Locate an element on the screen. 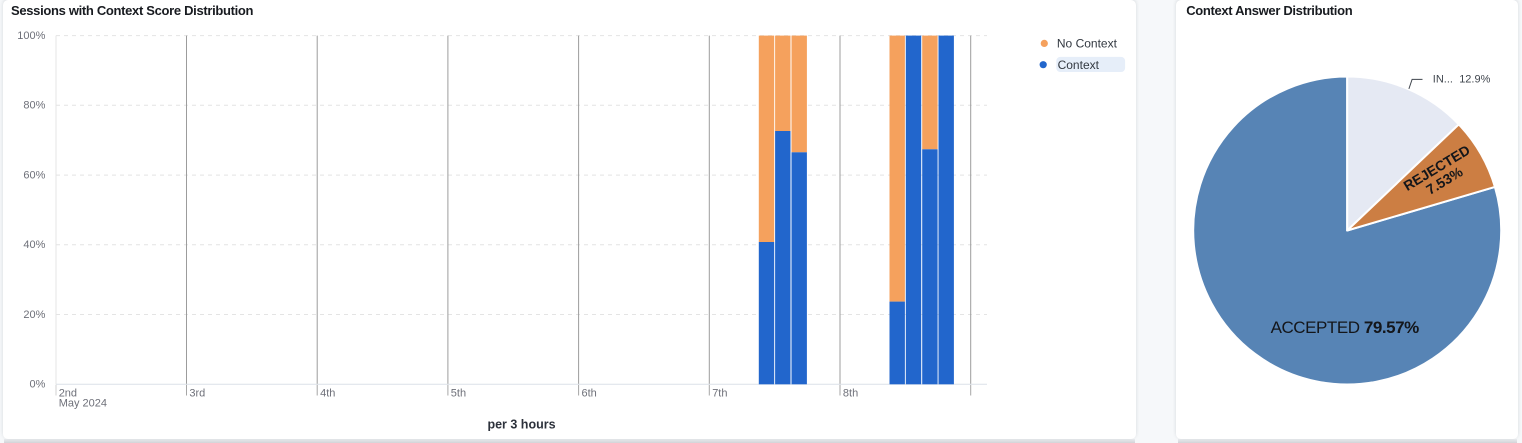 The width and height of the screenshot is (1522, 443). svg-text: 7th is located at coordinates (719, 393).